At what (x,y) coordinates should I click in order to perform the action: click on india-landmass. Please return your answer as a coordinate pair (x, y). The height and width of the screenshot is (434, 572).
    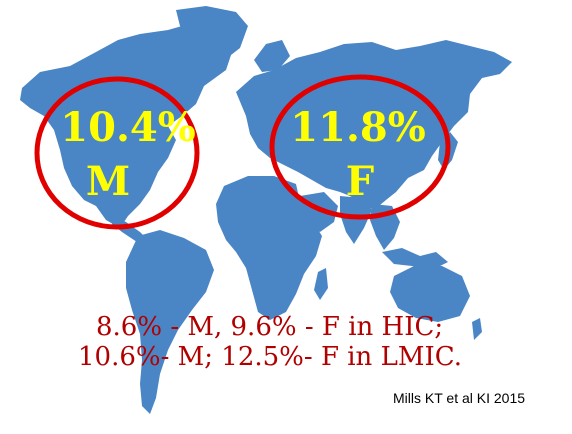
    Looking at the image, I should click on (356, 220).